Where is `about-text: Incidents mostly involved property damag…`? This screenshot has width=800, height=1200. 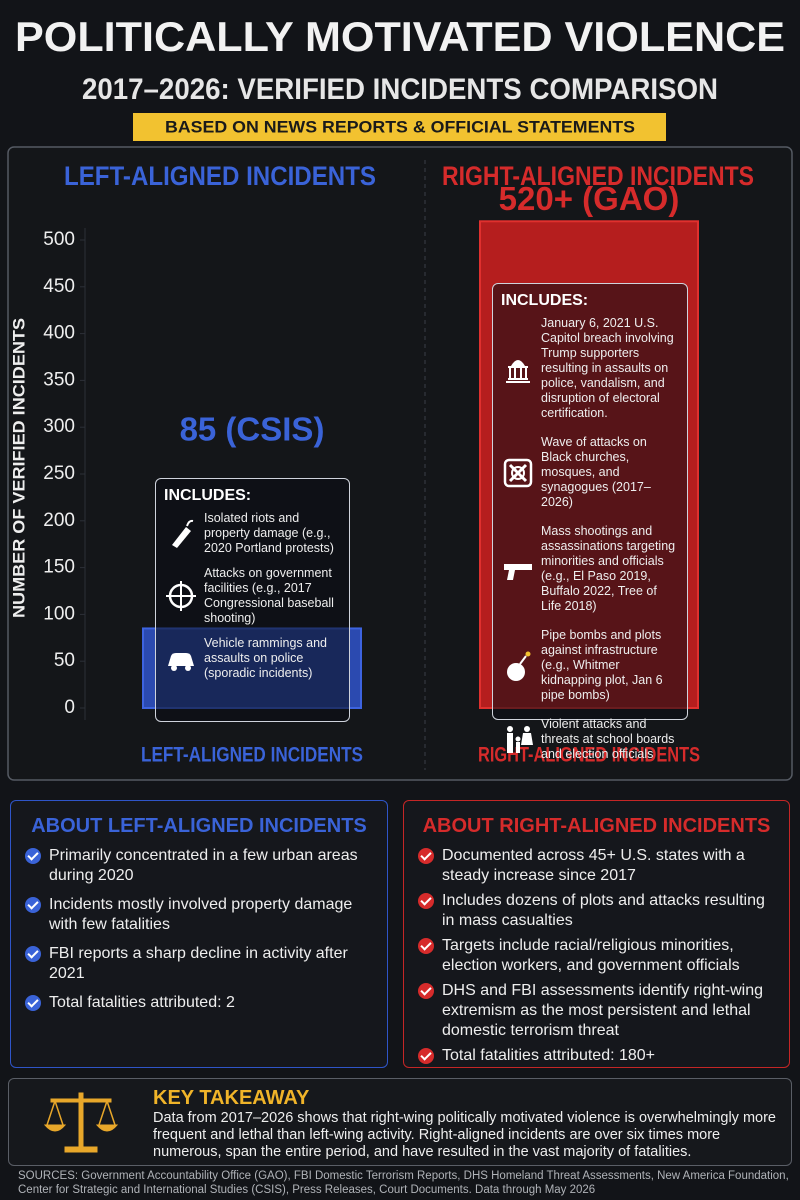
about-text: Incidents mostly involved property damag… is located at coordinates (201, 914).